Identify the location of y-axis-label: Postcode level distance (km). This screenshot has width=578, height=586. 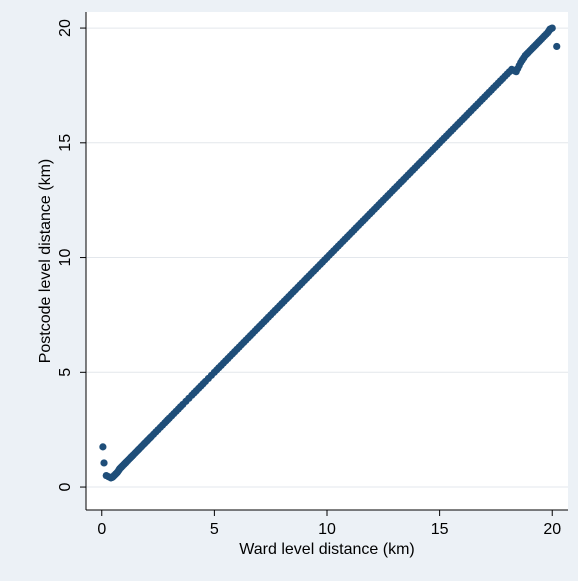
(45, 261).